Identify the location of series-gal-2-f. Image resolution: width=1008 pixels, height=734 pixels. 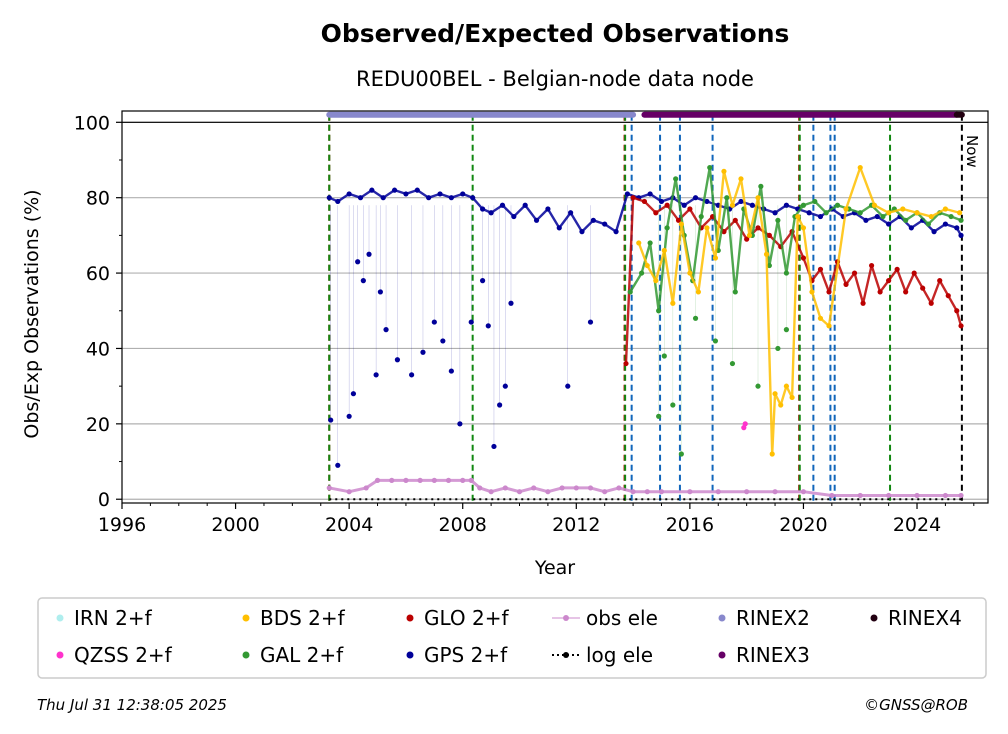
(795, 239).